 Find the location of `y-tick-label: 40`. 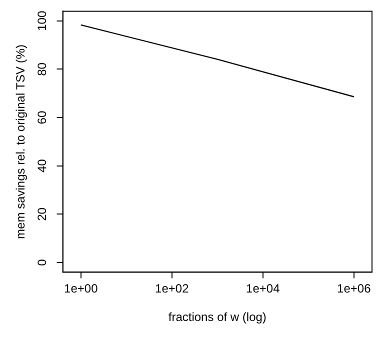

y-tick-label: 40 is located at coordinates (42, 165).